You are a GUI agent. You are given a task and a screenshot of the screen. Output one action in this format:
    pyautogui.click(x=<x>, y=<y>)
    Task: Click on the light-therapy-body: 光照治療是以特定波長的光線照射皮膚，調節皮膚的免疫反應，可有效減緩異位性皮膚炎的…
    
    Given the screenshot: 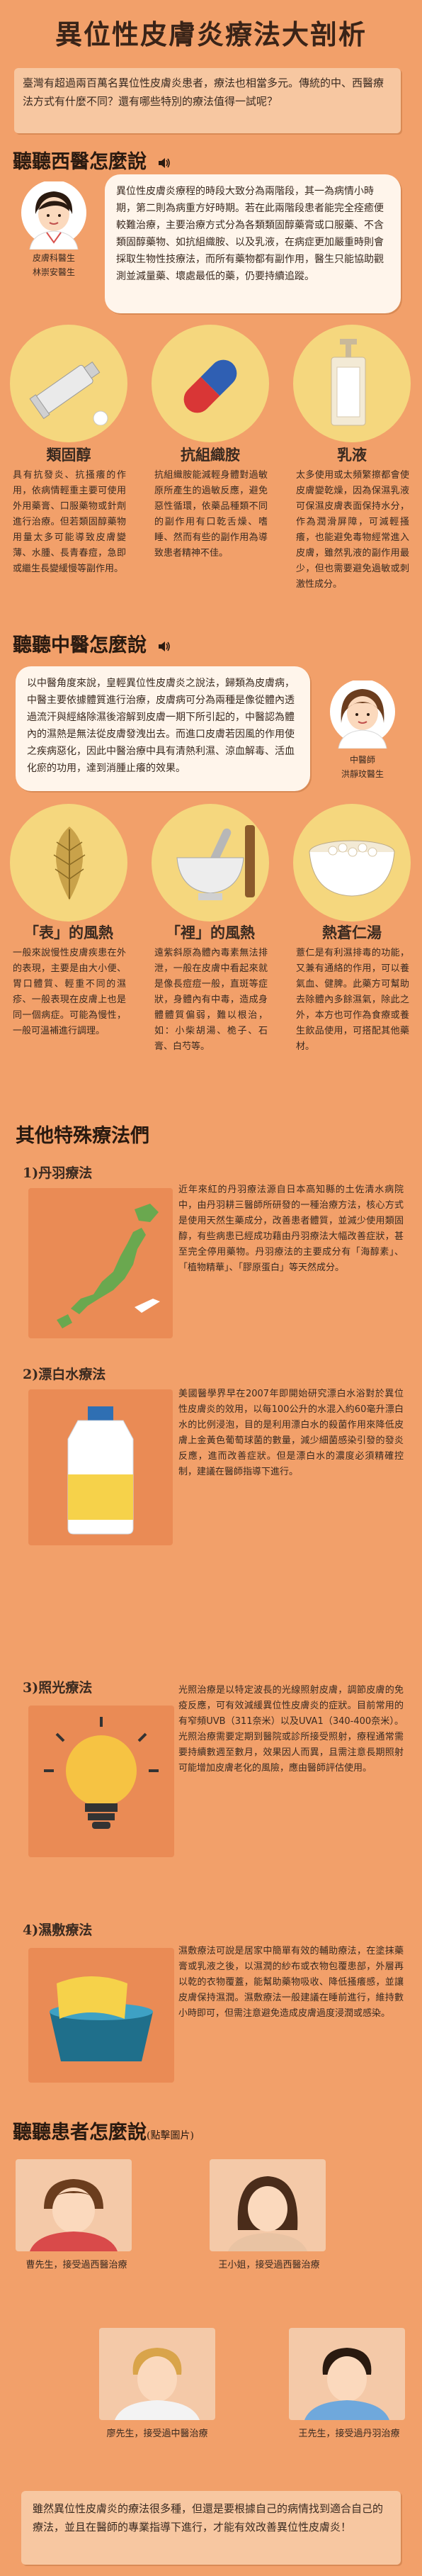 What is the action you would take?
    pyautogui.click(x=291, y=1730)
    